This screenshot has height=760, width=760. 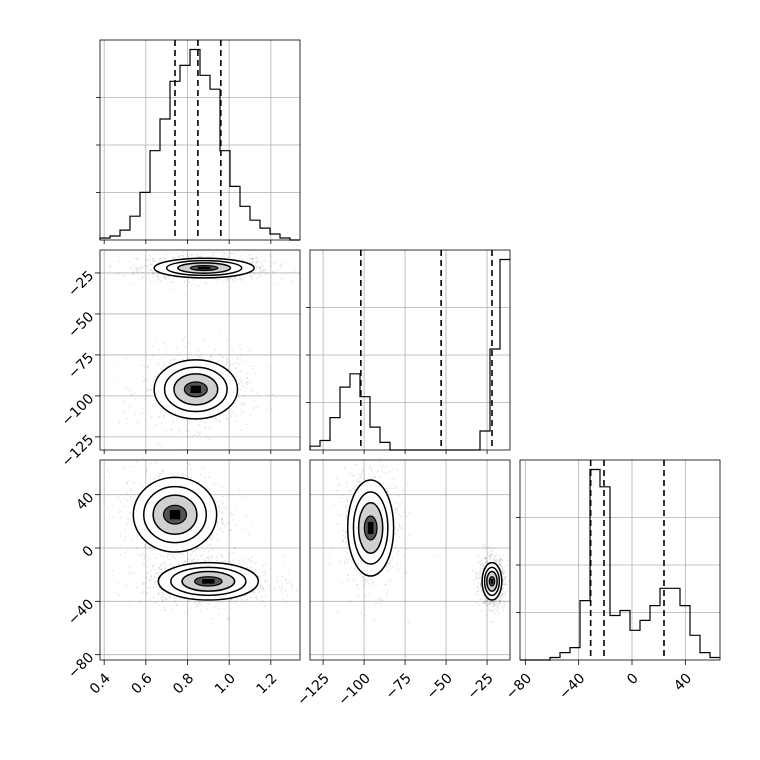 What do you see at coordinates (81, 366) in the screenshot?
I see `y-tick-label-p1: −75` at bounding box center [81, 366].